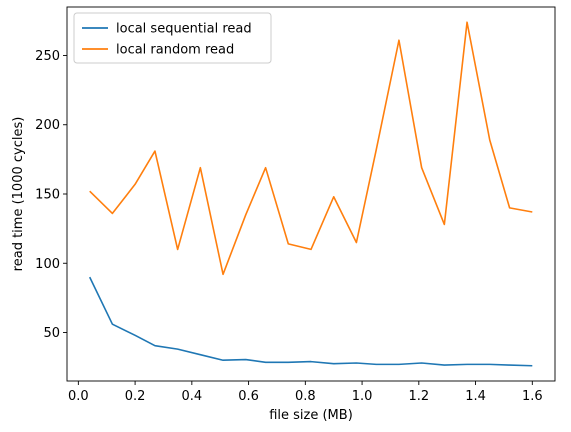 The height and width of the screenshot is (432, 571). I want to click on y-tick-label: 250, so click(47, 56).